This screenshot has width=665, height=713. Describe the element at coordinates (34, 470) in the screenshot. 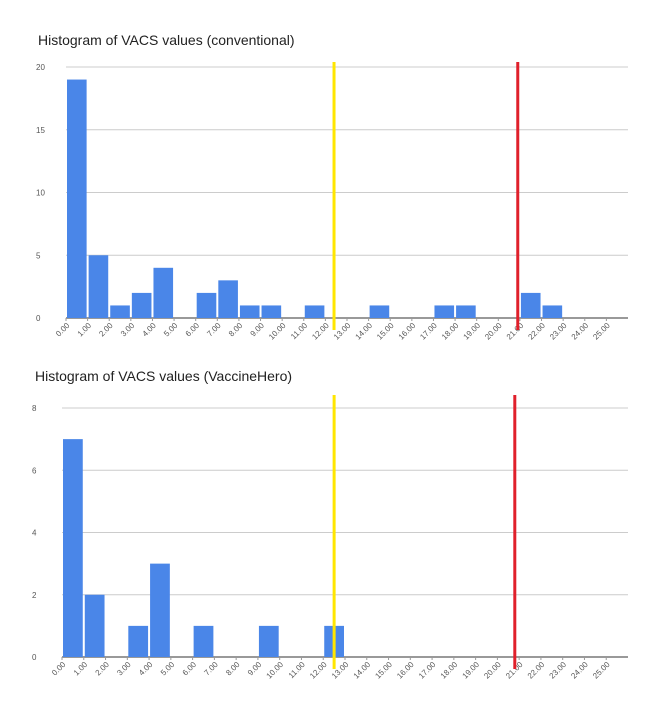

I see `y-tick-label: 6` at that location.